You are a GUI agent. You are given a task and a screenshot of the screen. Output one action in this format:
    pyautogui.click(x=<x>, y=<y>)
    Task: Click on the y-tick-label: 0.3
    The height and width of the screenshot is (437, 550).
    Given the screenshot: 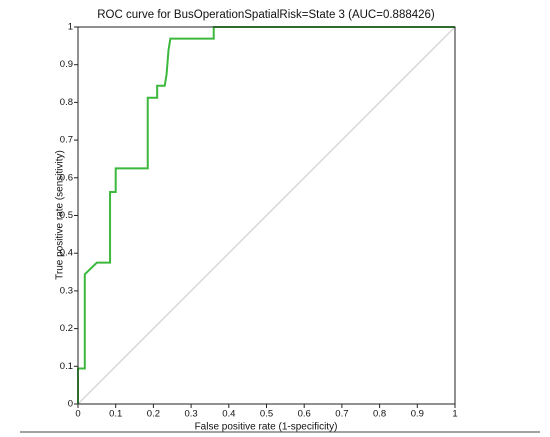 What is the action you would take?
    pyautogui.click(x=66, y=290)
    